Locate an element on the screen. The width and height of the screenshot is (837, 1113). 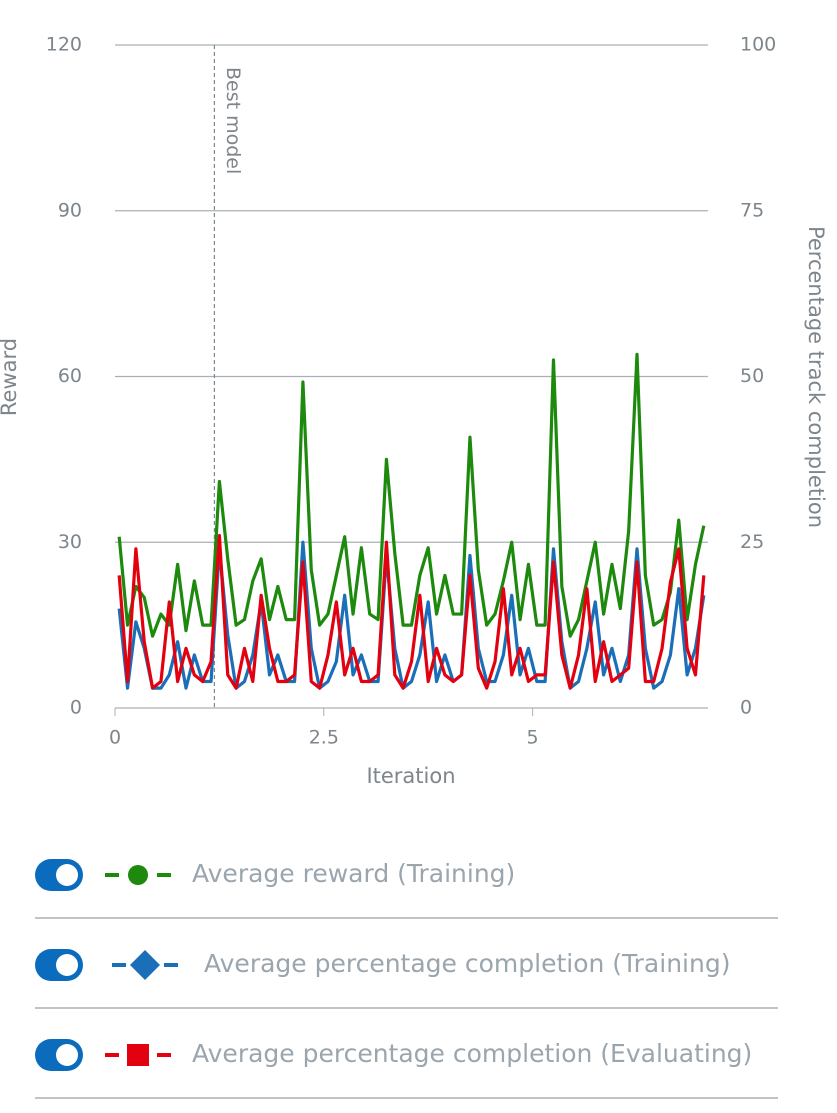
legend-label: Average percentage completion (Training) is located at coordinates (467, 963).